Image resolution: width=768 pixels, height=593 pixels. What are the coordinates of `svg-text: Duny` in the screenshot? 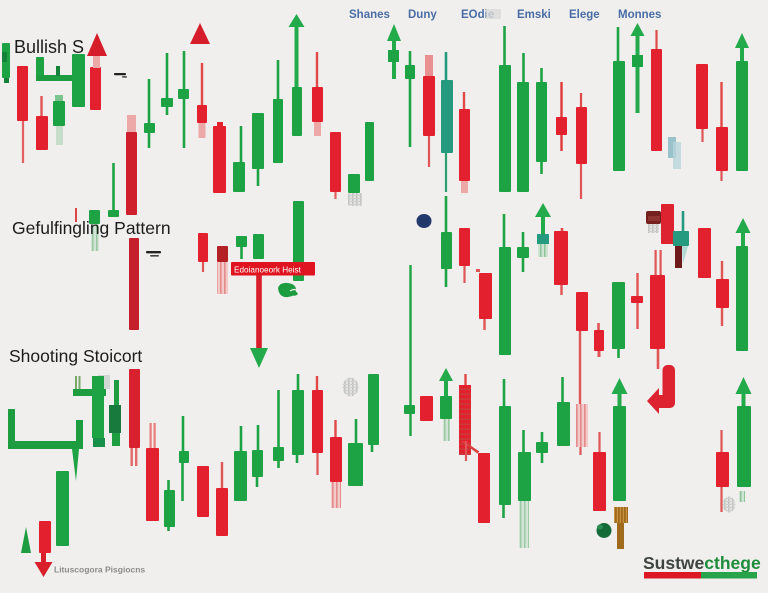 It's located at (422, 15).